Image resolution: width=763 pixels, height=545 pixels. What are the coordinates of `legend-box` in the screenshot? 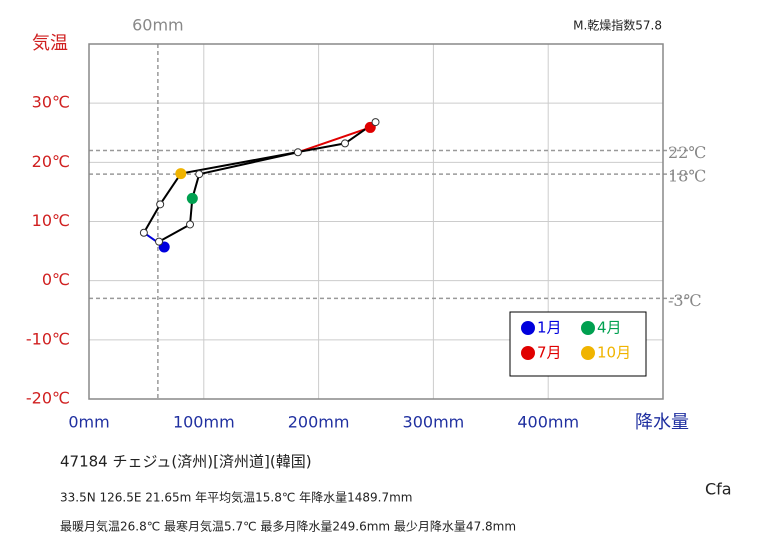 It's located at (578, 344).